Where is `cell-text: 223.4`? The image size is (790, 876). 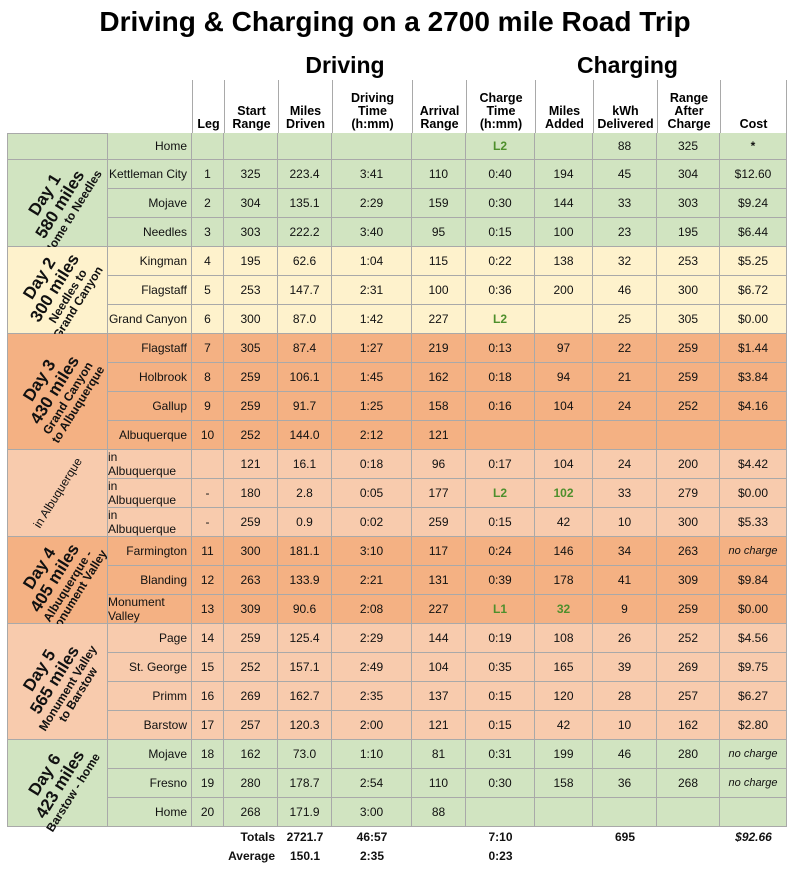
cell-text: 223.4 is located at coordinates (304, 174).